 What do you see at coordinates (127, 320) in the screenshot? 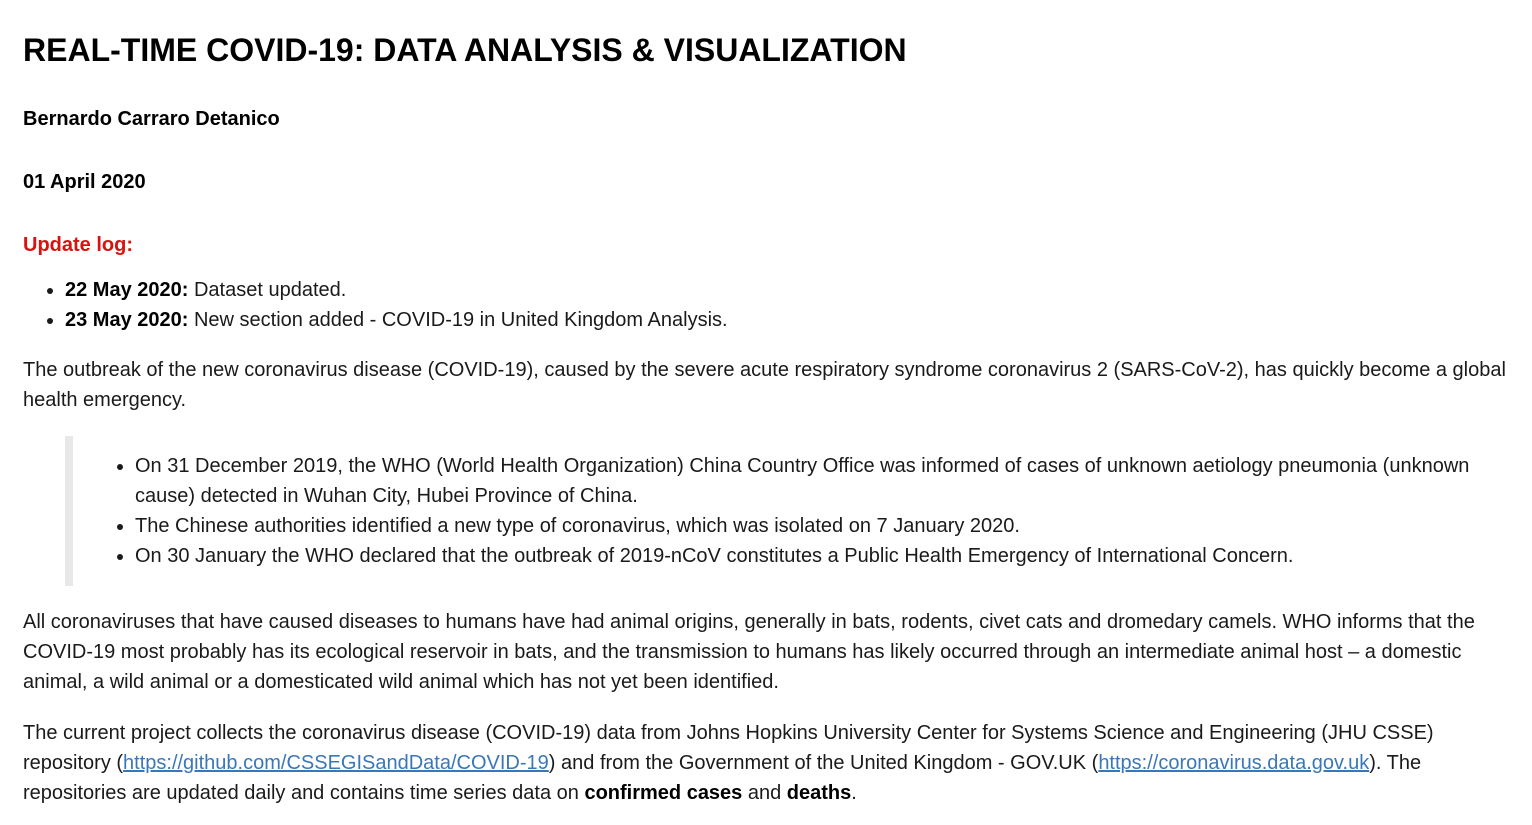
I see `update-log-date: 23 May 2020:` at bounding box center [127, 320].